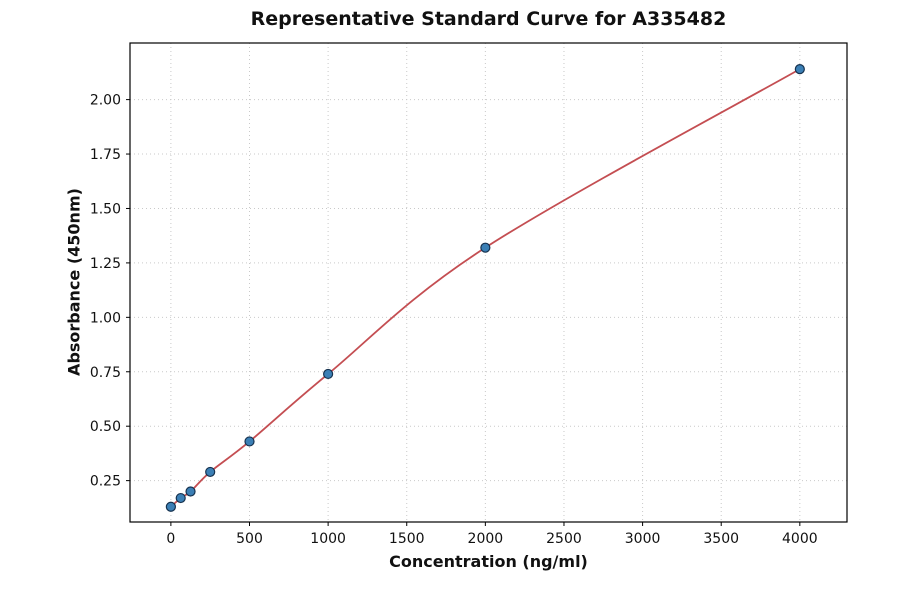  I want to click on y-axis-label: Absorbance (450nm), so click(74, 282).